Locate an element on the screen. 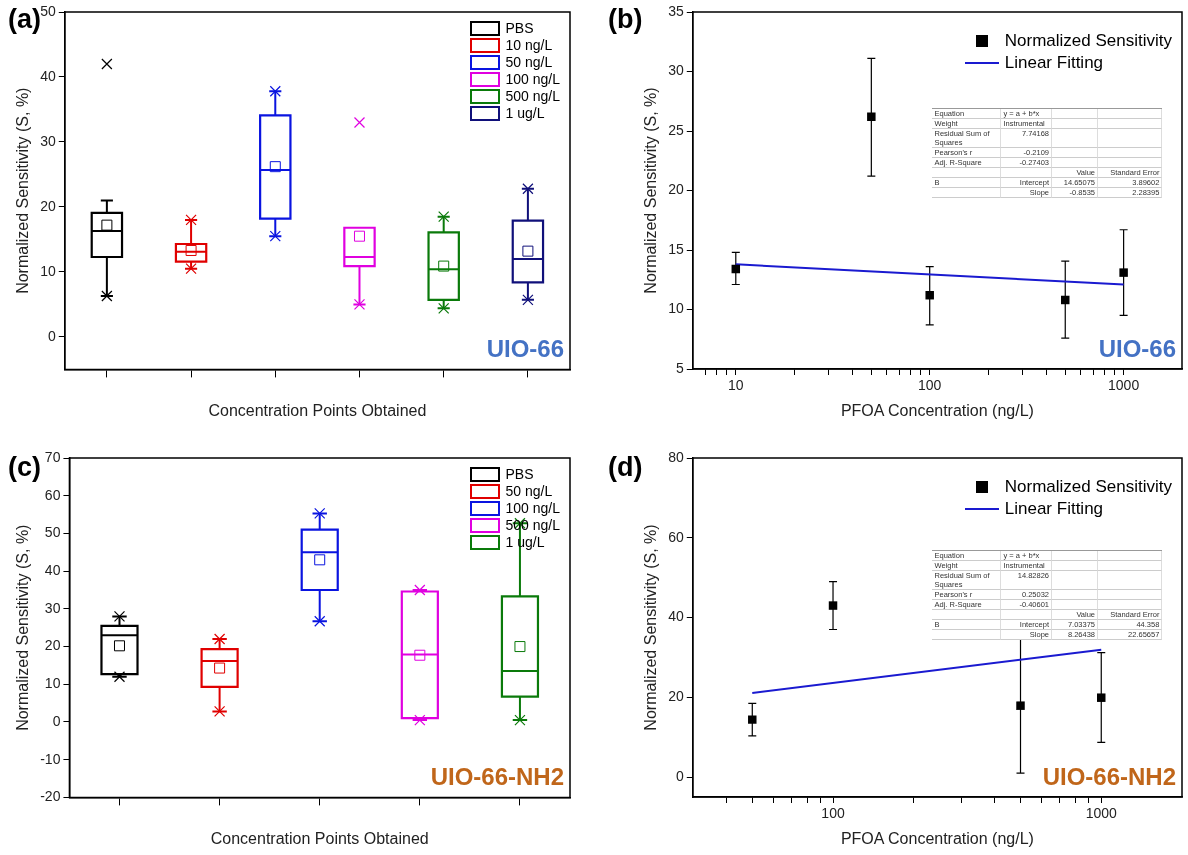  y-tick-label: 80 is located at coordinates (676, 456).